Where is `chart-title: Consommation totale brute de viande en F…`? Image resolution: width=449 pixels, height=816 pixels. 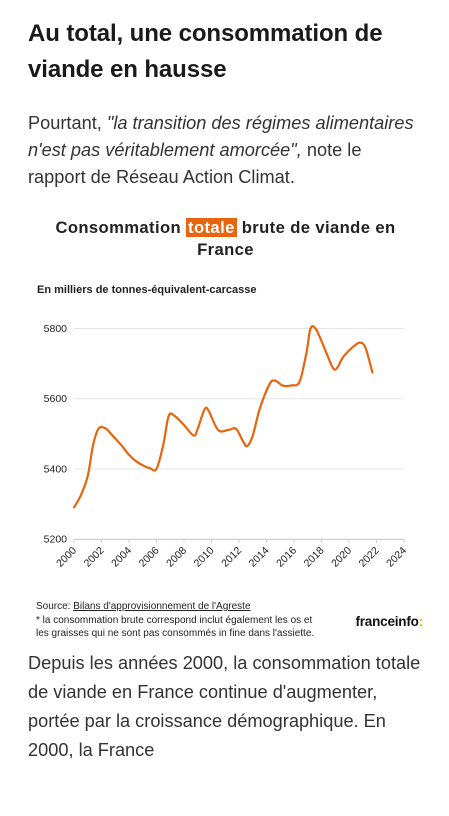
chart-title: Consommation totale brute de viande en F… is located at coordinates (225, 239).